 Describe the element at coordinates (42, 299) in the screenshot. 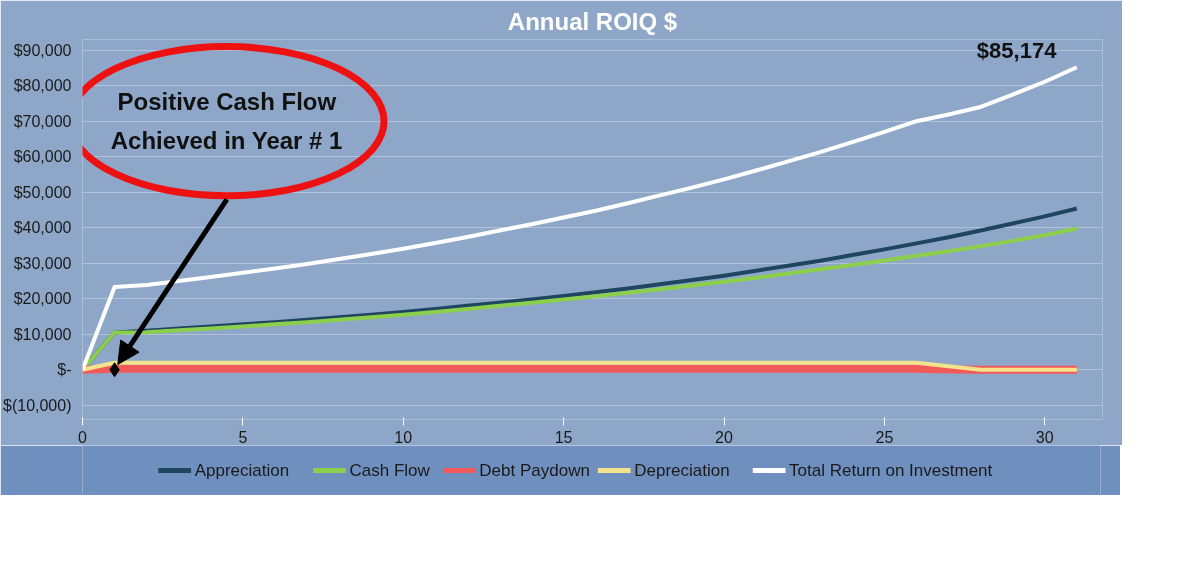

I see `y-tick-label: $20,000` at that location.